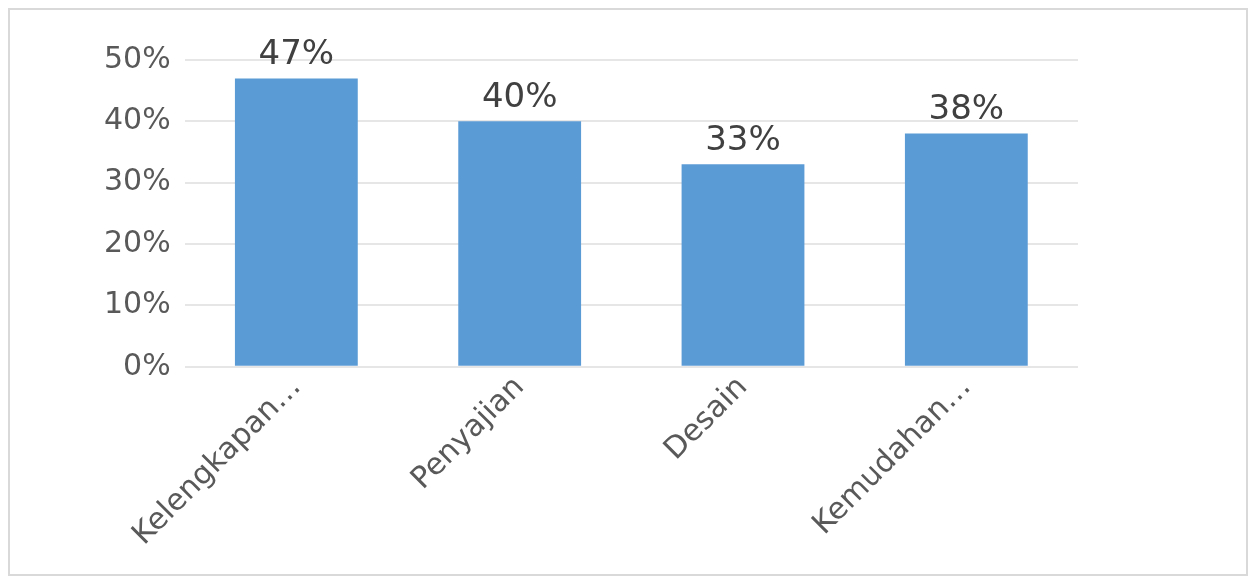 The image size is (1258, 586). What do you see at coordinates (296, 52) in the screenshot?
I see `data-label: 47%` at bounding box center [296, 52].